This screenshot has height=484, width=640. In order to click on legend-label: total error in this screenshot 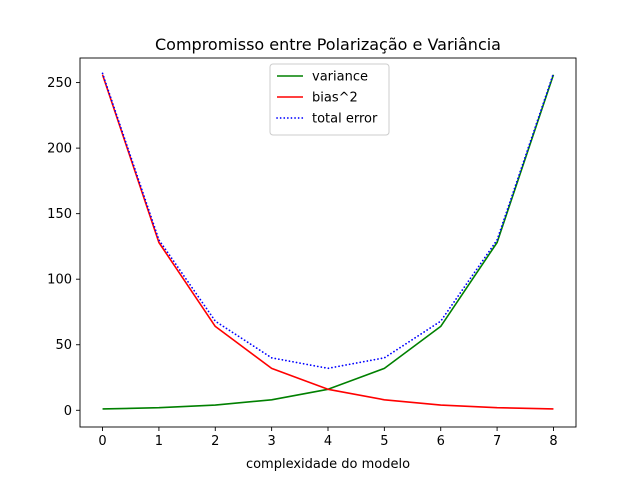, I will do `click(345, 119)`.